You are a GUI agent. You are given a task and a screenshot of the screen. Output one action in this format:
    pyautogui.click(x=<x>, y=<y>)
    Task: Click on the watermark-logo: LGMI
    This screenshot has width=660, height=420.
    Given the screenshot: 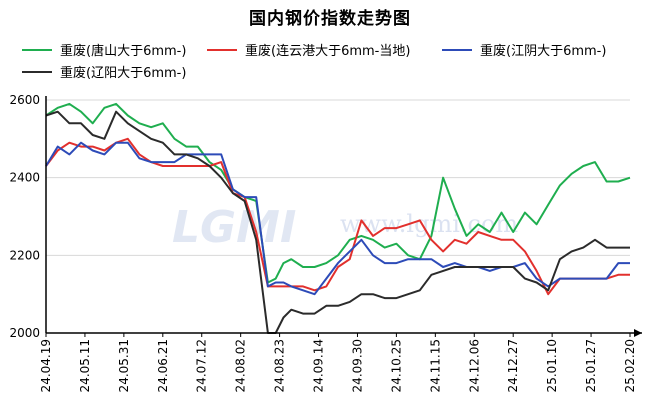 What is the action you would take?
    pyautogui.click(x=234, y=227)
    